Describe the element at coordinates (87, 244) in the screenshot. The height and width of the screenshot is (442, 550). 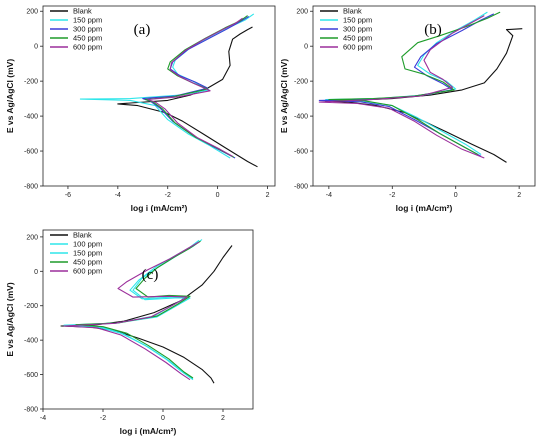
I see `legend-entry: 100 ppm` at that location.